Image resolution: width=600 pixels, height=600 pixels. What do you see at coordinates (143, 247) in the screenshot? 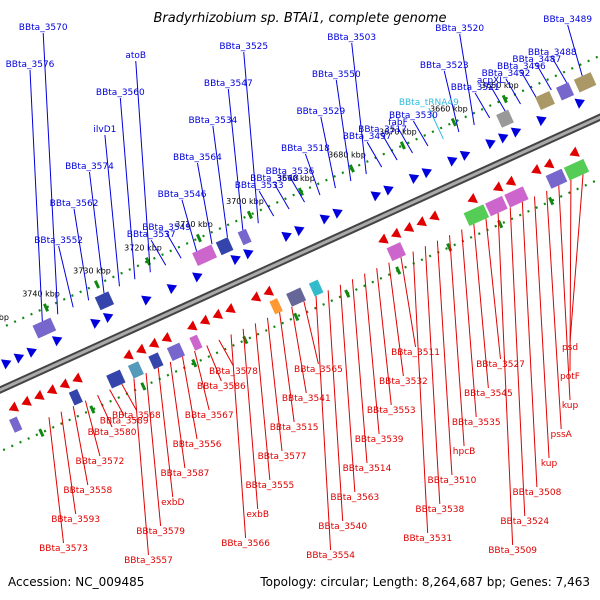
I see `tick-label: 3720 kbp` at bounding box center [143, 247].